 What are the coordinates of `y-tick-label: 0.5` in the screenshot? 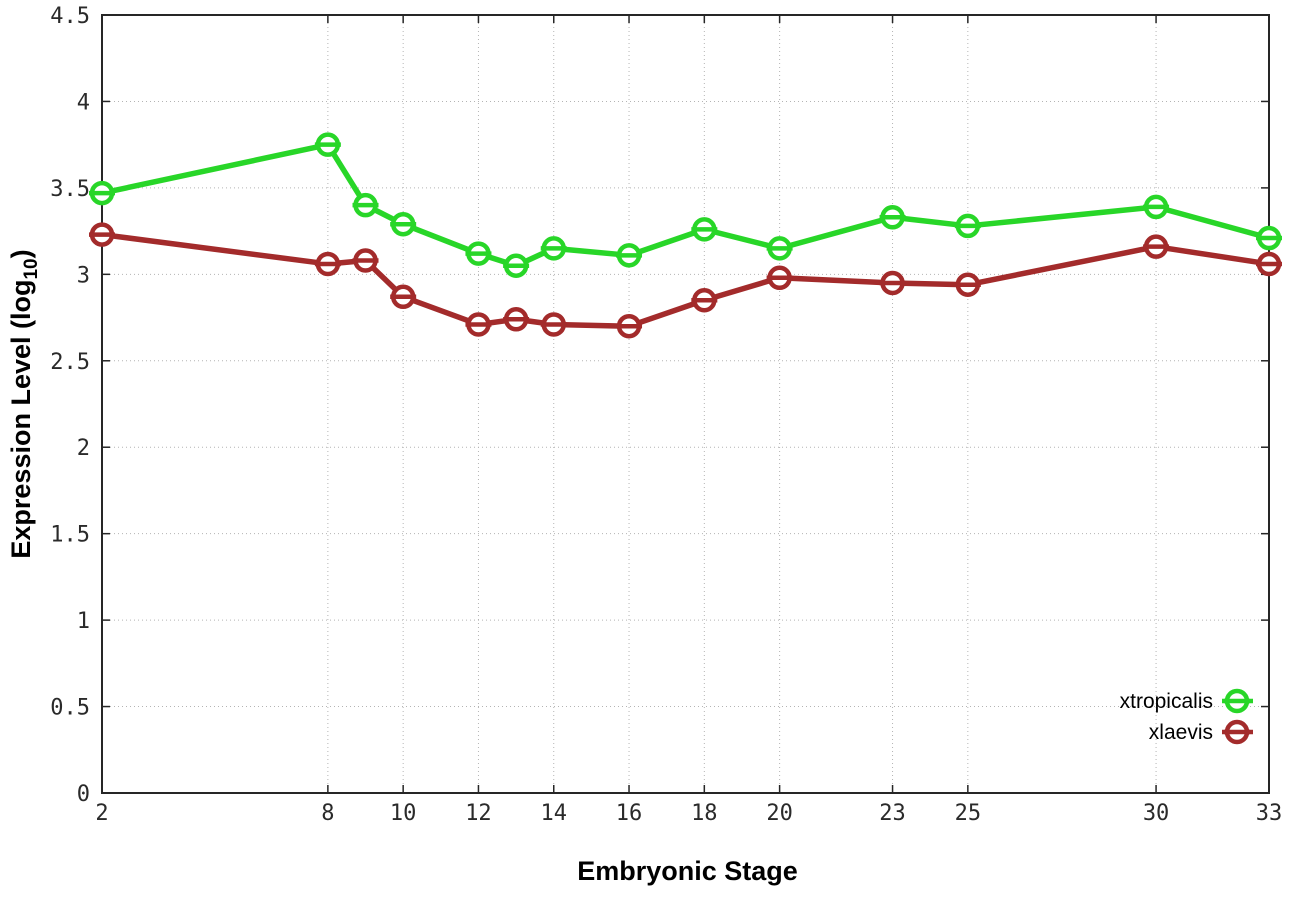 It's located at (70, 708).